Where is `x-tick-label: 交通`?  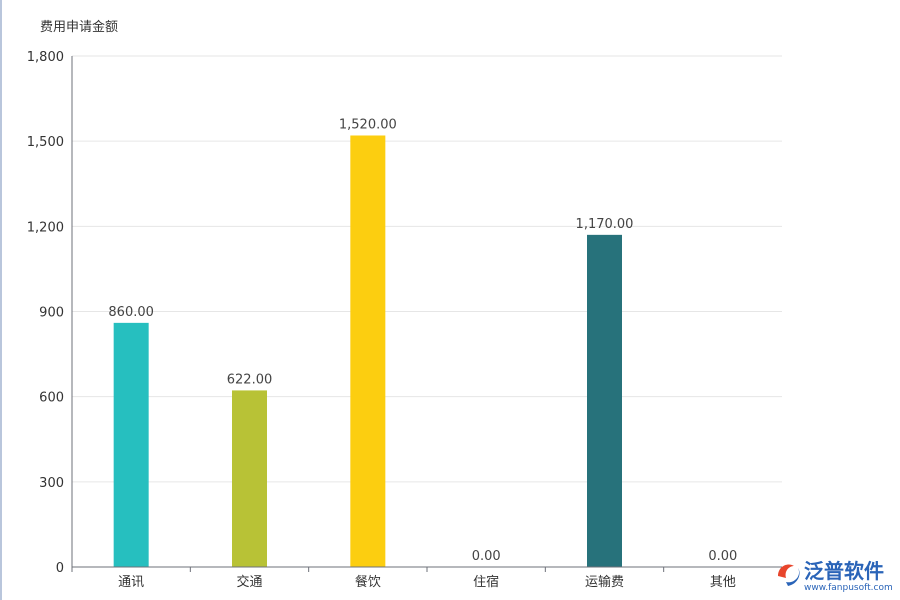
x-tick-label: 交通 is located at coordinates (249, 582).